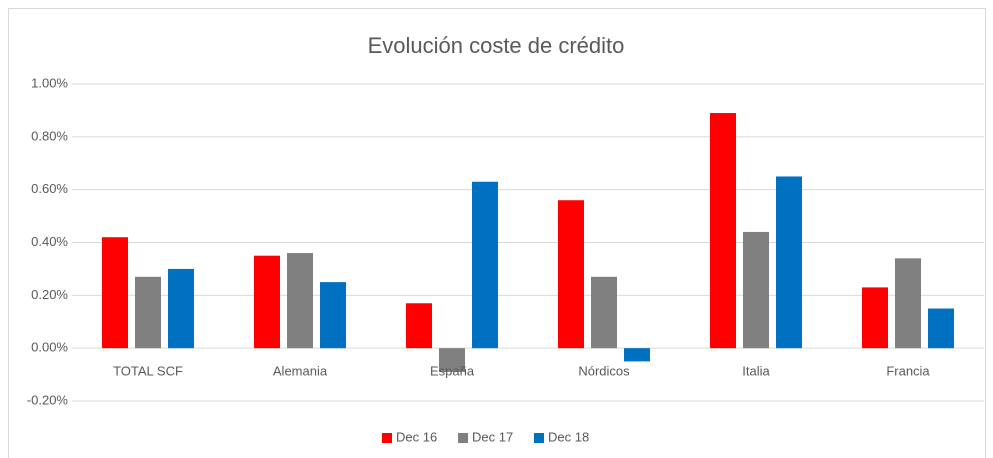 This screenshot has height=458, width=993. Describe the element at coordinates (49, 82) in the screenshot. I see `y-tick-label: 1.00%` at that location.